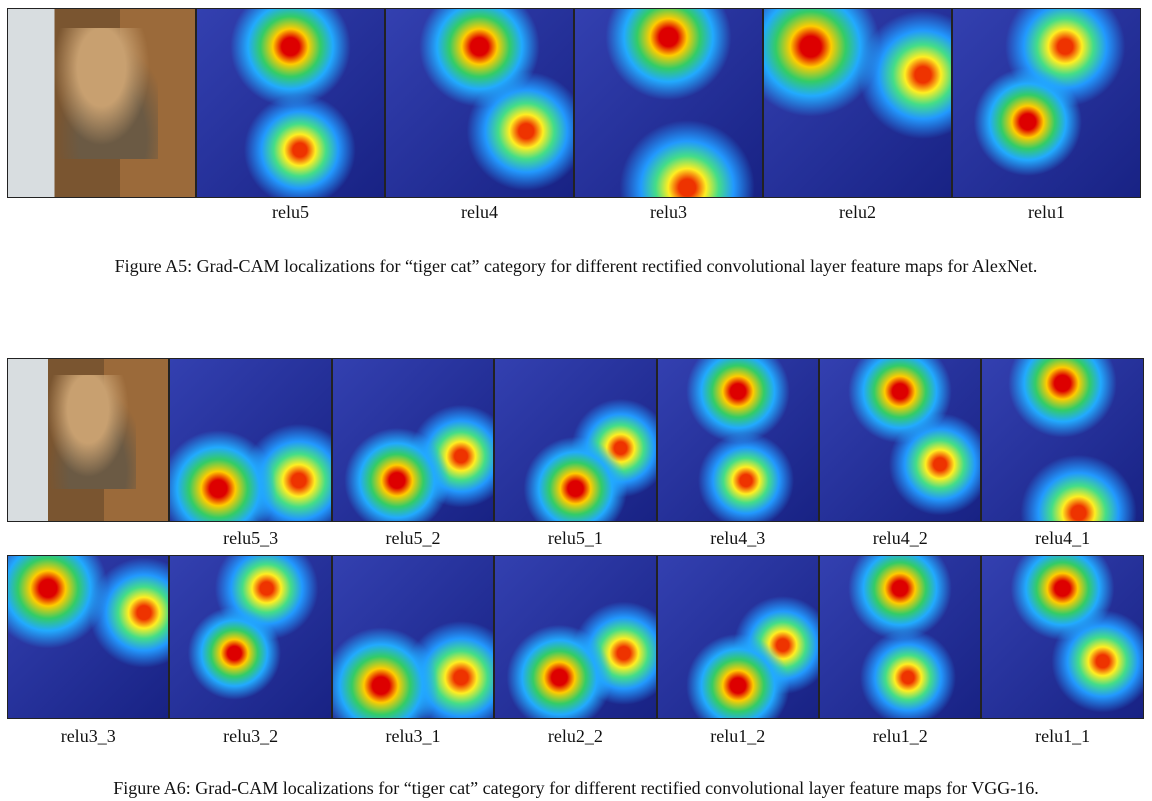 This screenshot has height=801, width=1152. Describe the element at coordinates (900, 538) in the screenshot. I see `layer-label: relu4_2` at that location.